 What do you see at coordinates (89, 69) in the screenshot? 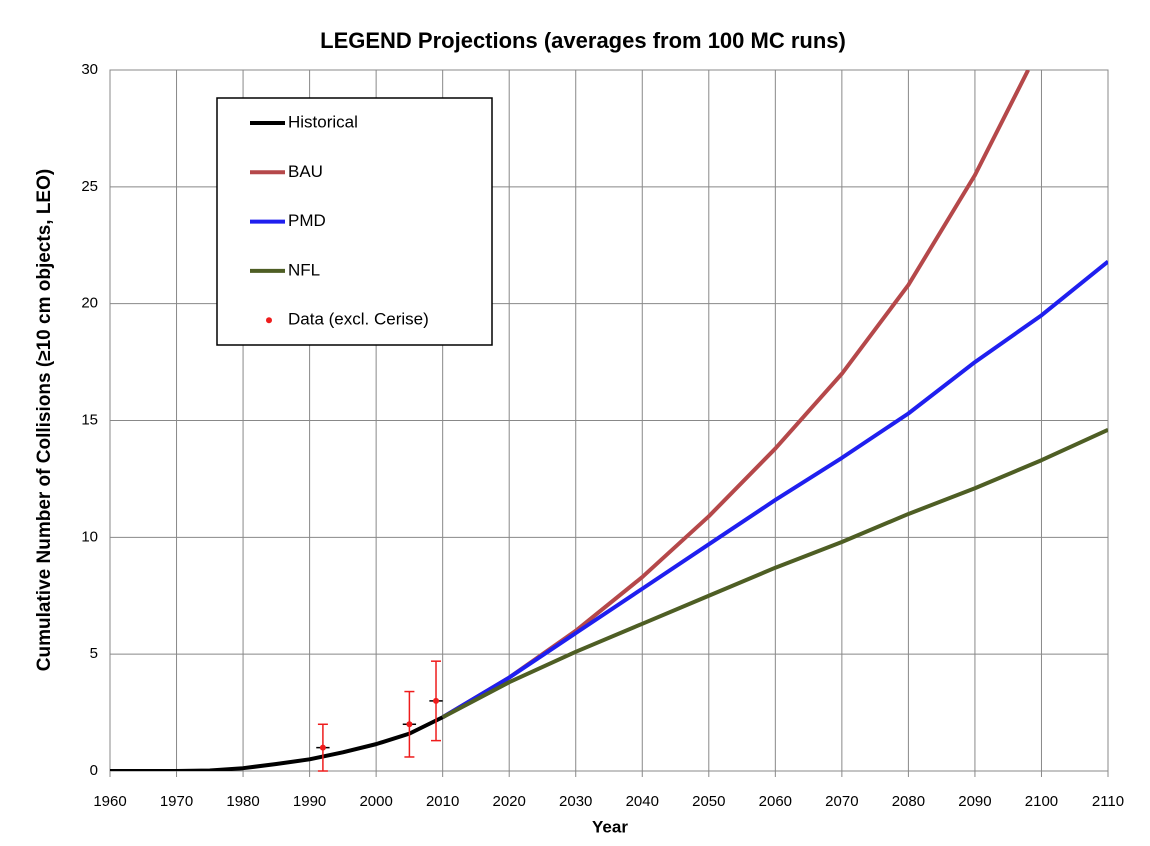
I see `y-tick-label: 30` at bounding box center [89, 69].